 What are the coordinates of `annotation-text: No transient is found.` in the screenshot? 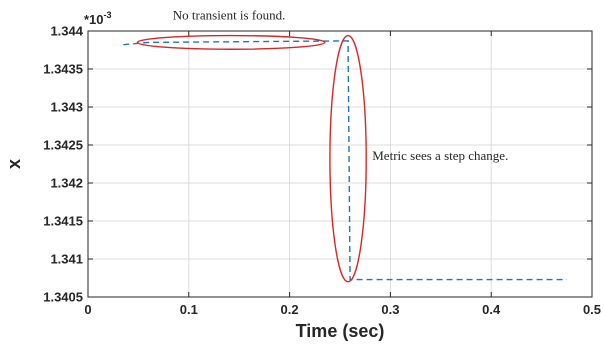 It's located at (229, 15).